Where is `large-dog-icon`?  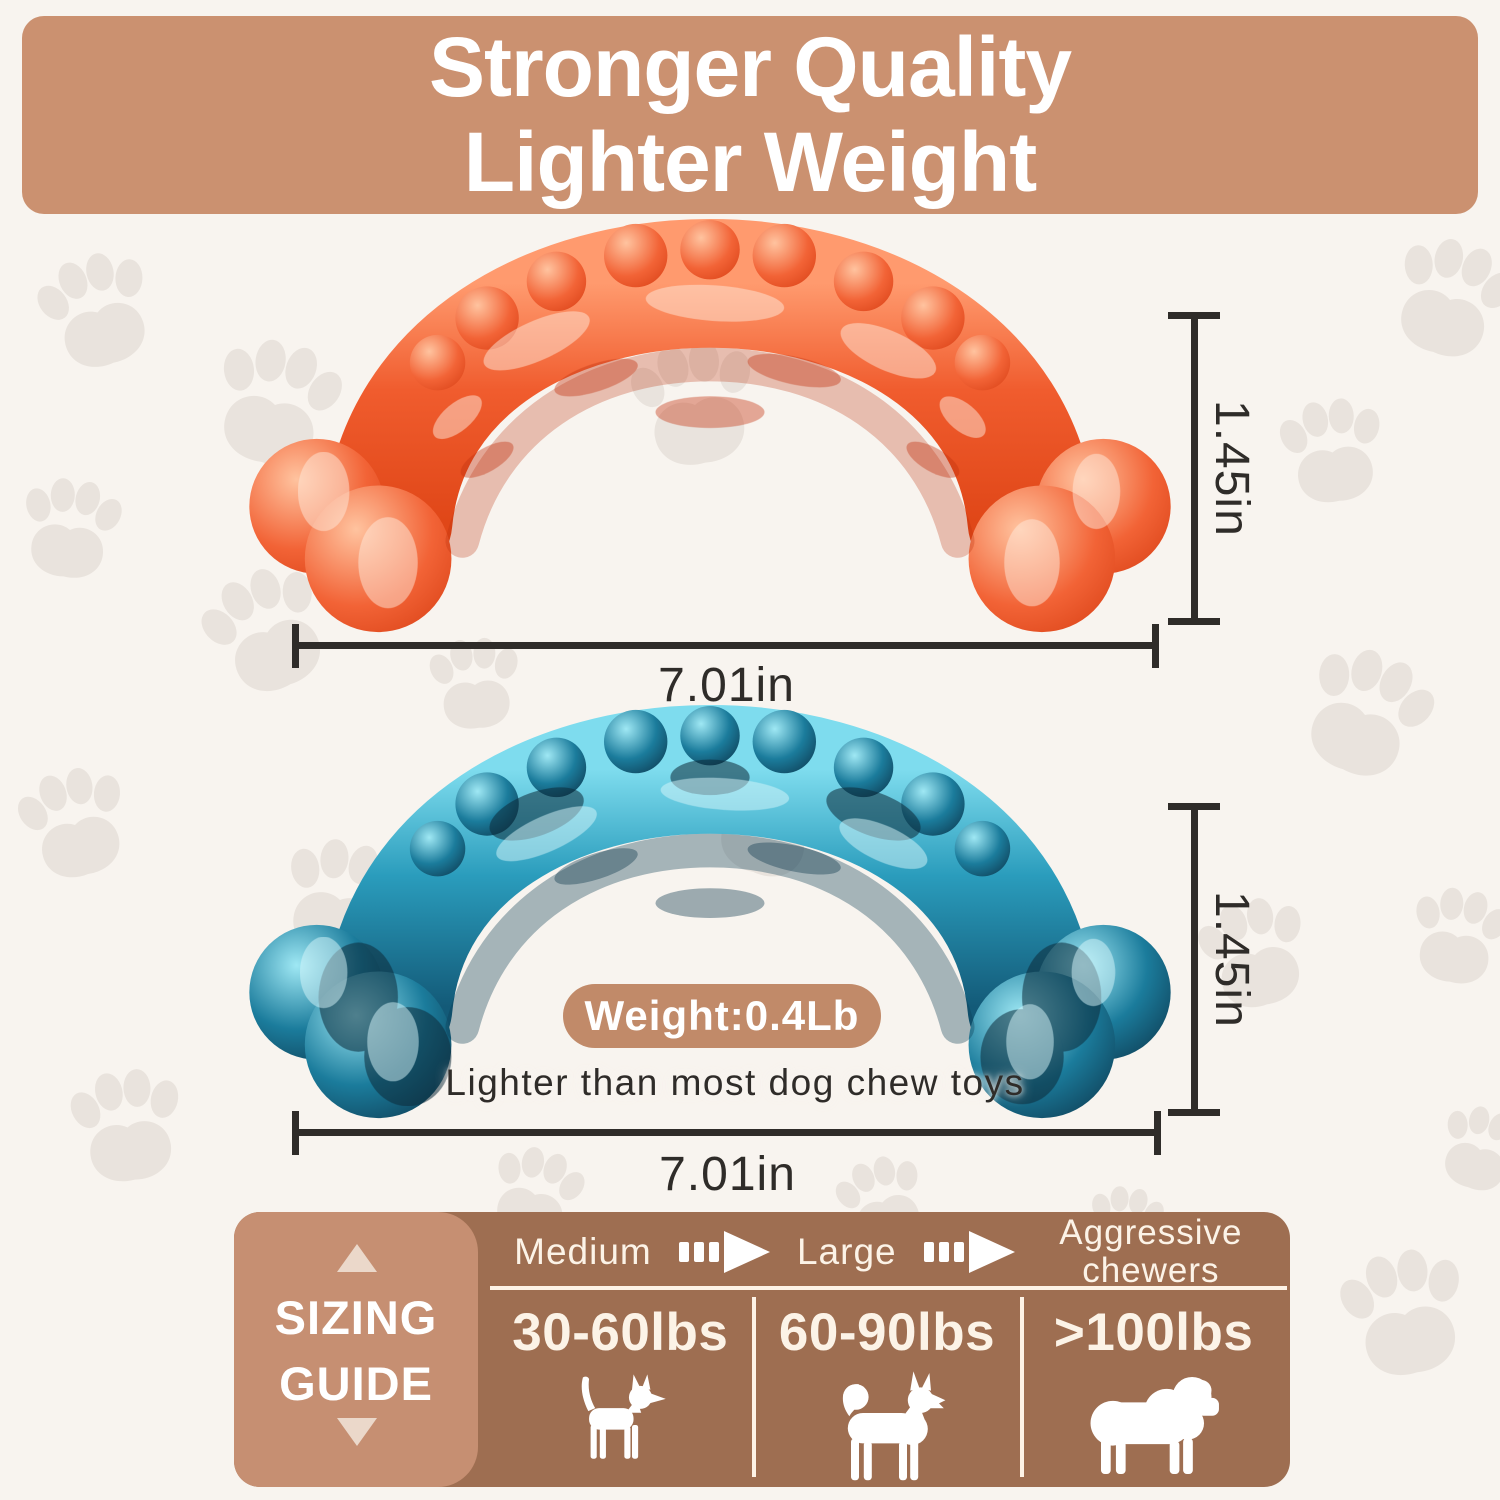 large-dog-icon is located at coordinates (1154, 1425).